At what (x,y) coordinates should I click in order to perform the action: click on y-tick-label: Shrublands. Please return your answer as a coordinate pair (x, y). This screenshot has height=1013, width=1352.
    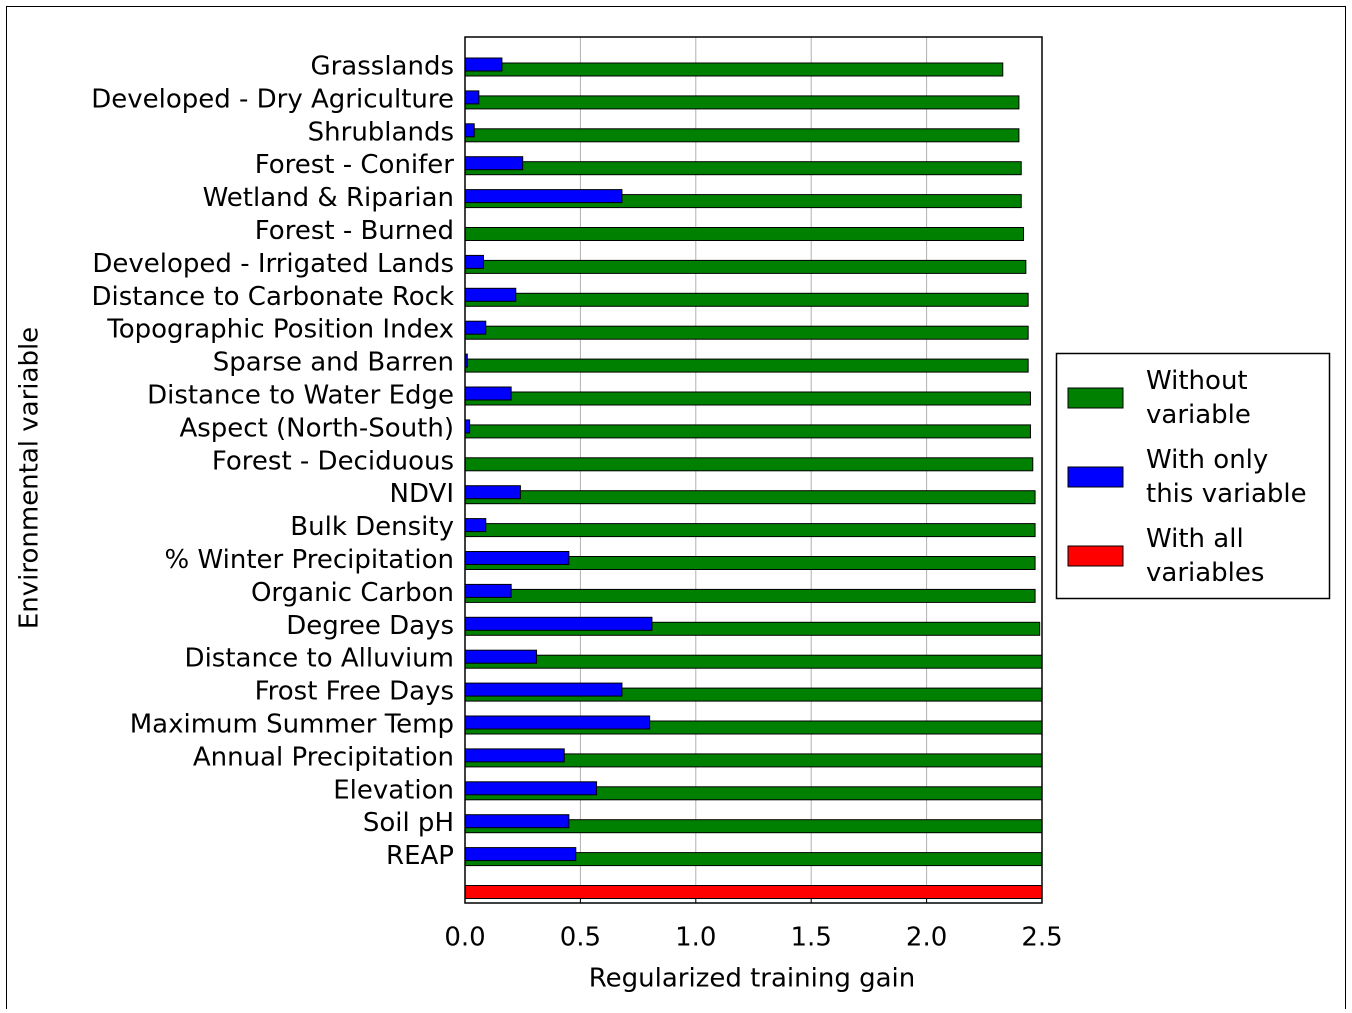
    Looking at the image, I should click on (381, 132).